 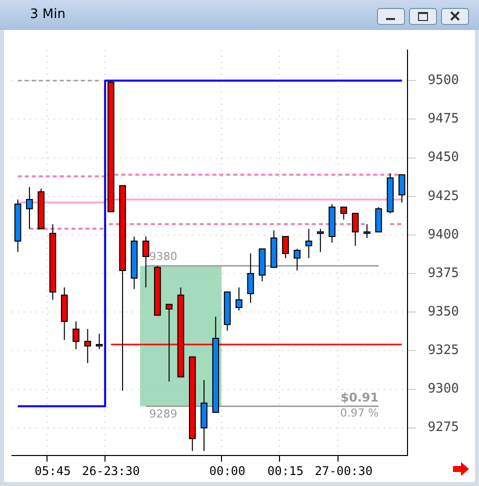 I want to click on y-tick-label: 9425, so click(x=444, y=196).